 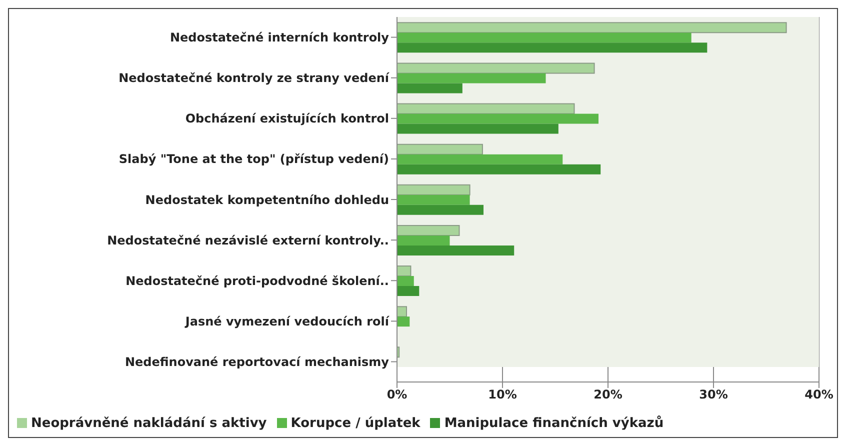 What do you see at coordinates (287, 321) in the screenshot?
I see `y-tick-label: Jasné vymezení vedoucích rolí` at bounding box center [287, 321].